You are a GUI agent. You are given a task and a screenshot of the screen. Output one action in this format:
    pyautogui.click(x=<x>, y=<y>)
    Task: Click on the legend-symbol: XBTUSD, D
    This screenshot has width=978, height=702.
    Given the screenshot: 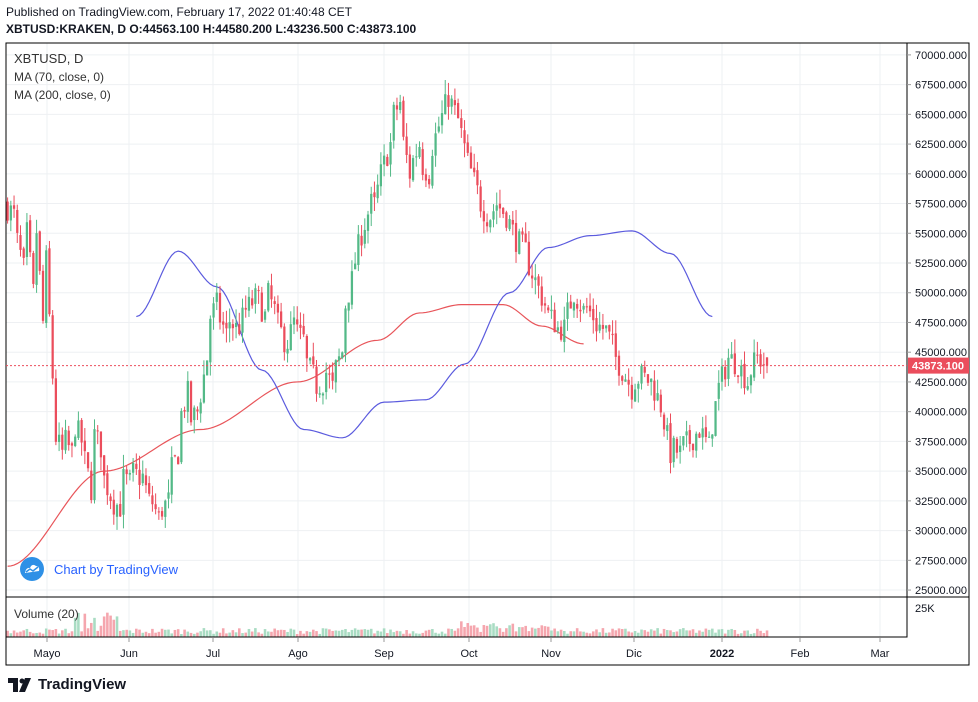 What is the action you would take?
    pyautogui.click(x=49, y=58)
    